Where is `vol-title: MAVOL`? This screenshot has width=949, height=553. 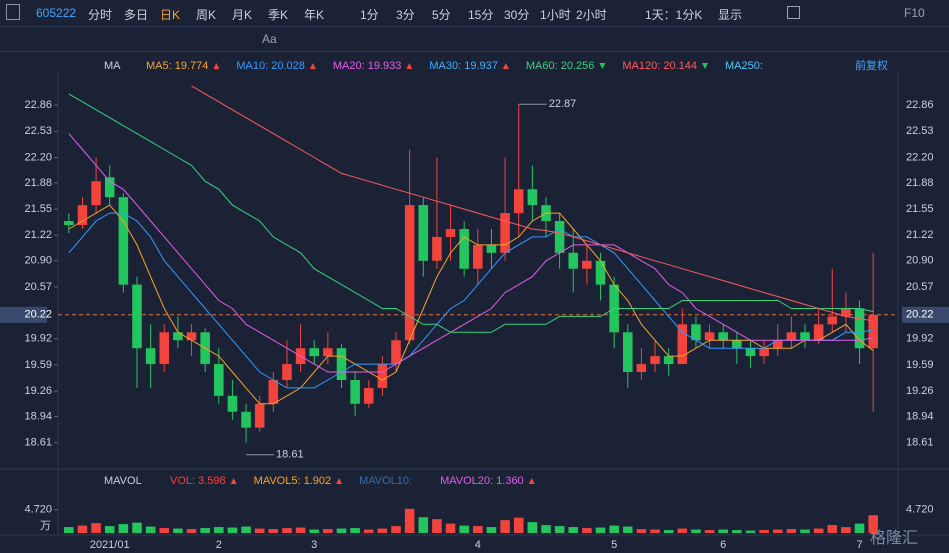
vol-title: MAVOL is located at coordinates (123, 481).